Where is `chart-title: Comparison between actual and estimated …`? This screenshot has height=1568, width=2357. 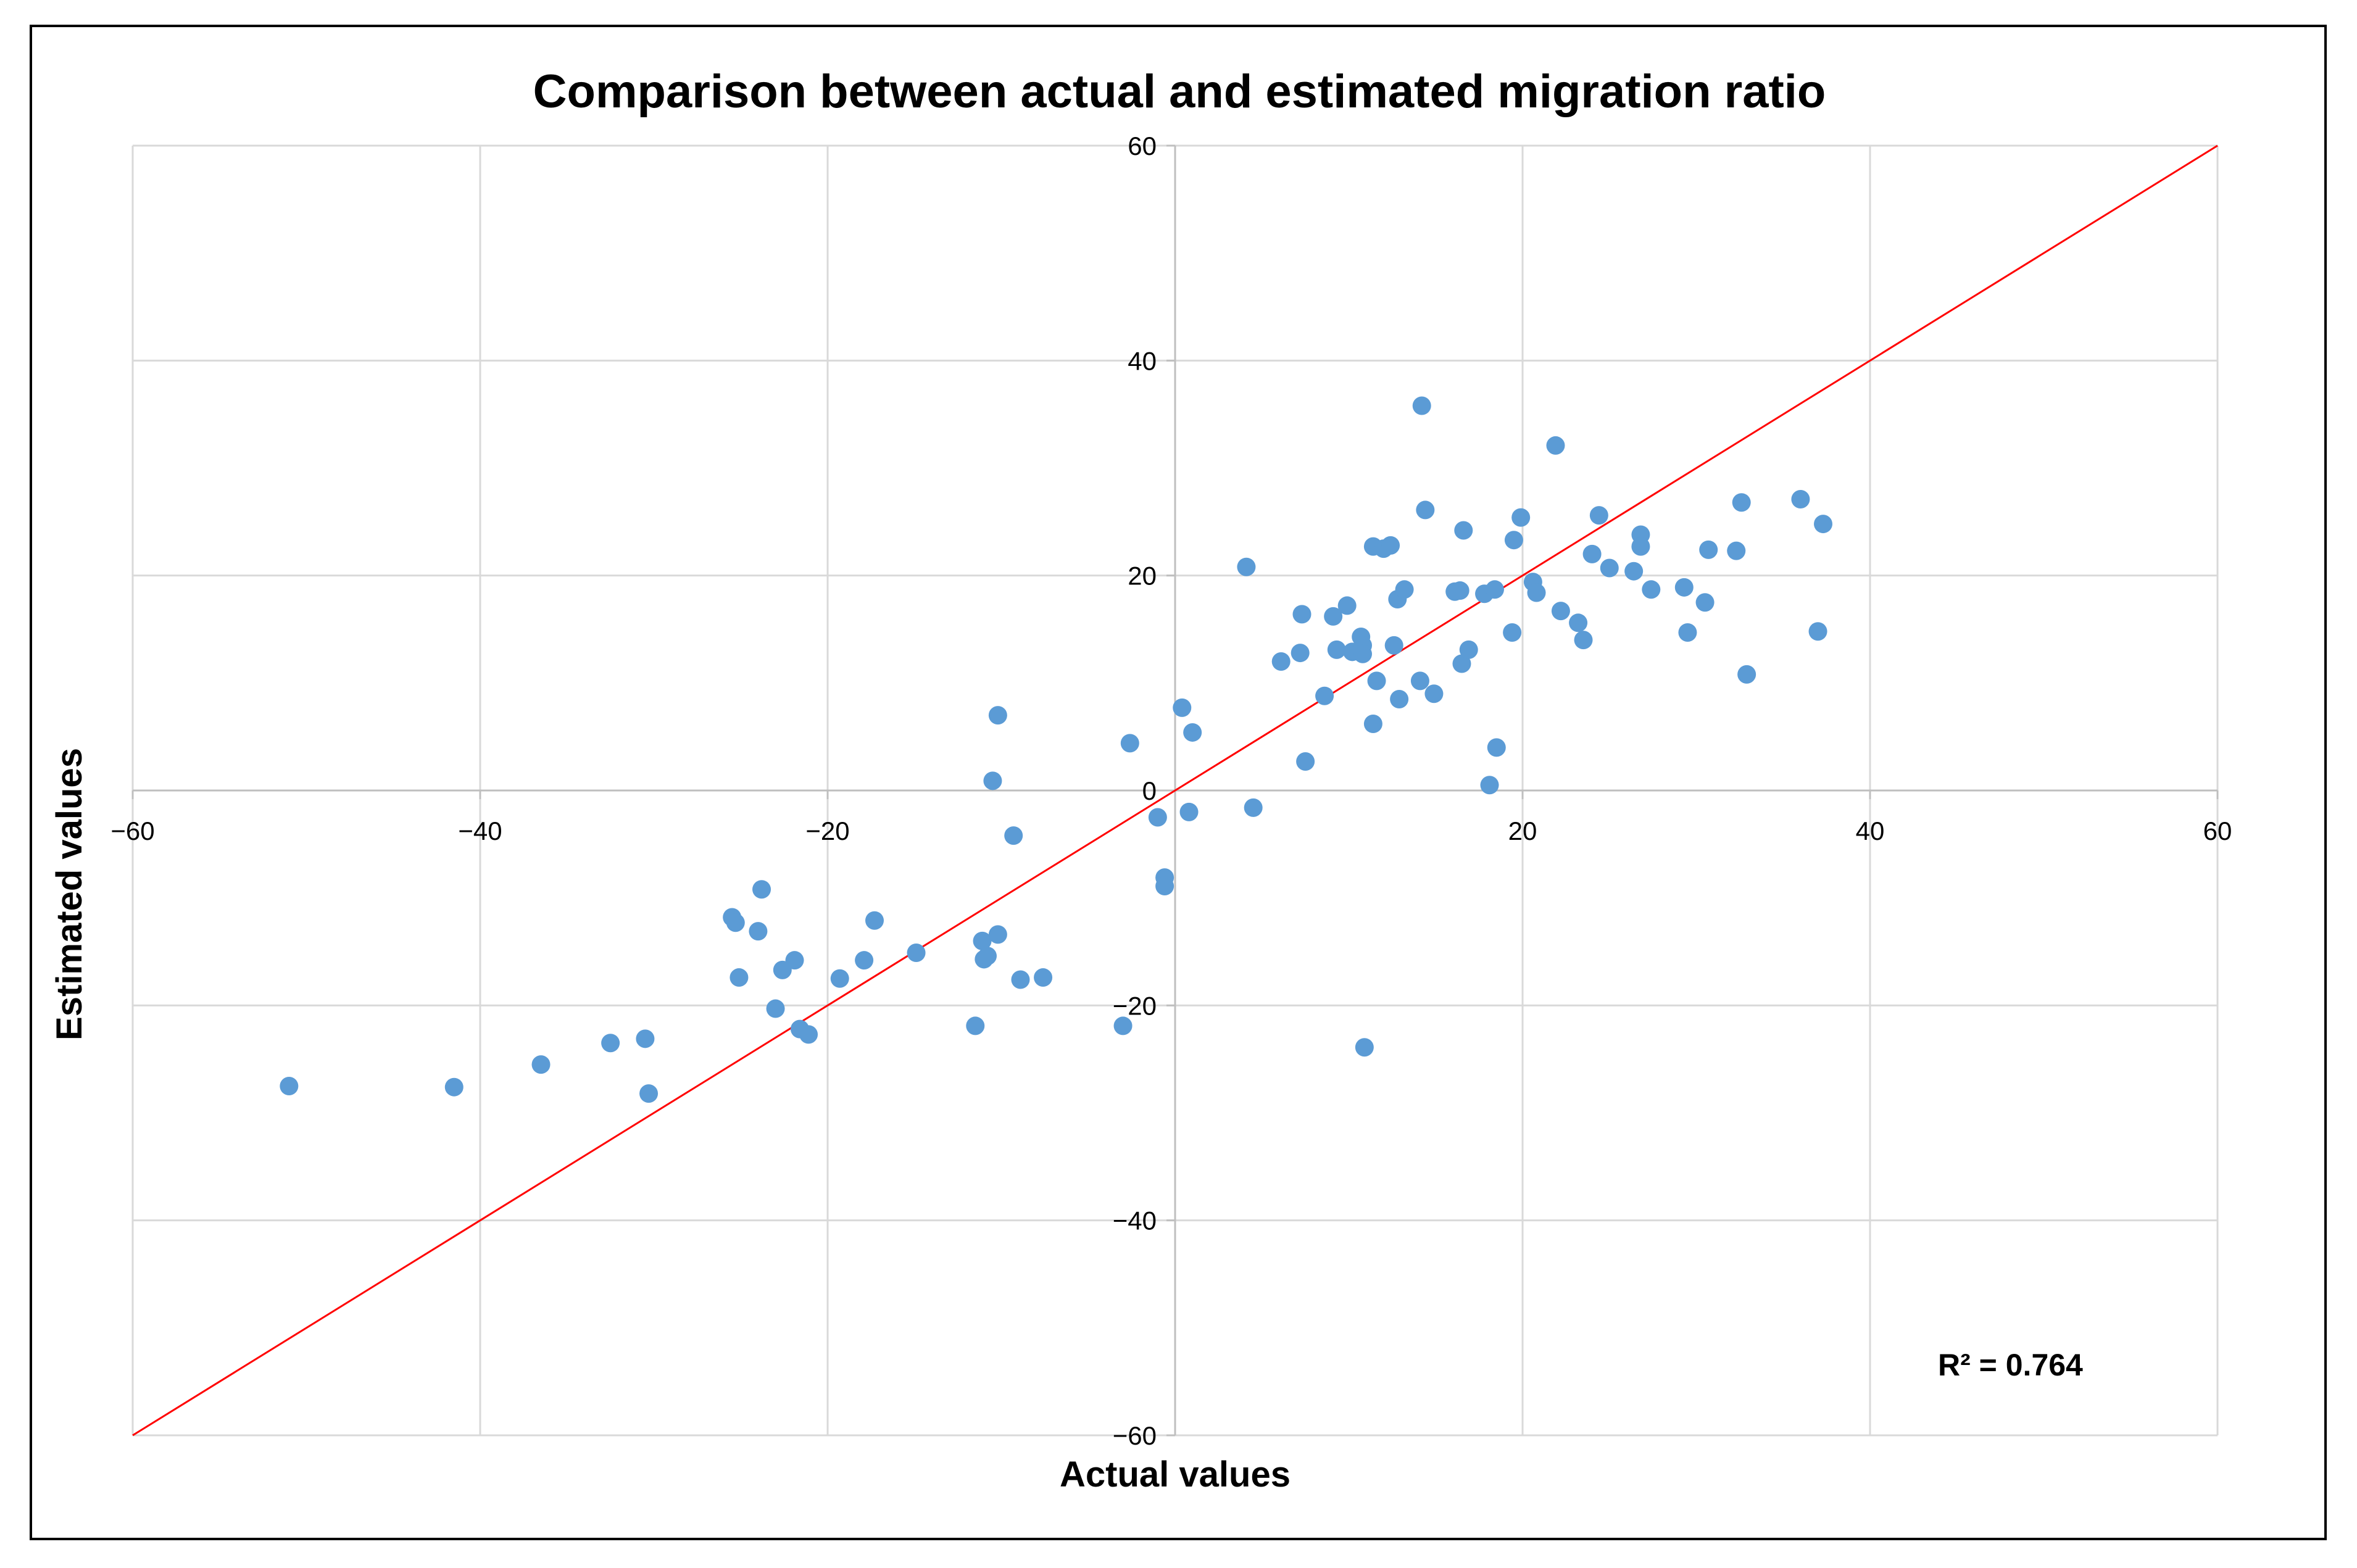 chart-title: Comparison between actual and estimated … is located at coordinates (1179, 91).